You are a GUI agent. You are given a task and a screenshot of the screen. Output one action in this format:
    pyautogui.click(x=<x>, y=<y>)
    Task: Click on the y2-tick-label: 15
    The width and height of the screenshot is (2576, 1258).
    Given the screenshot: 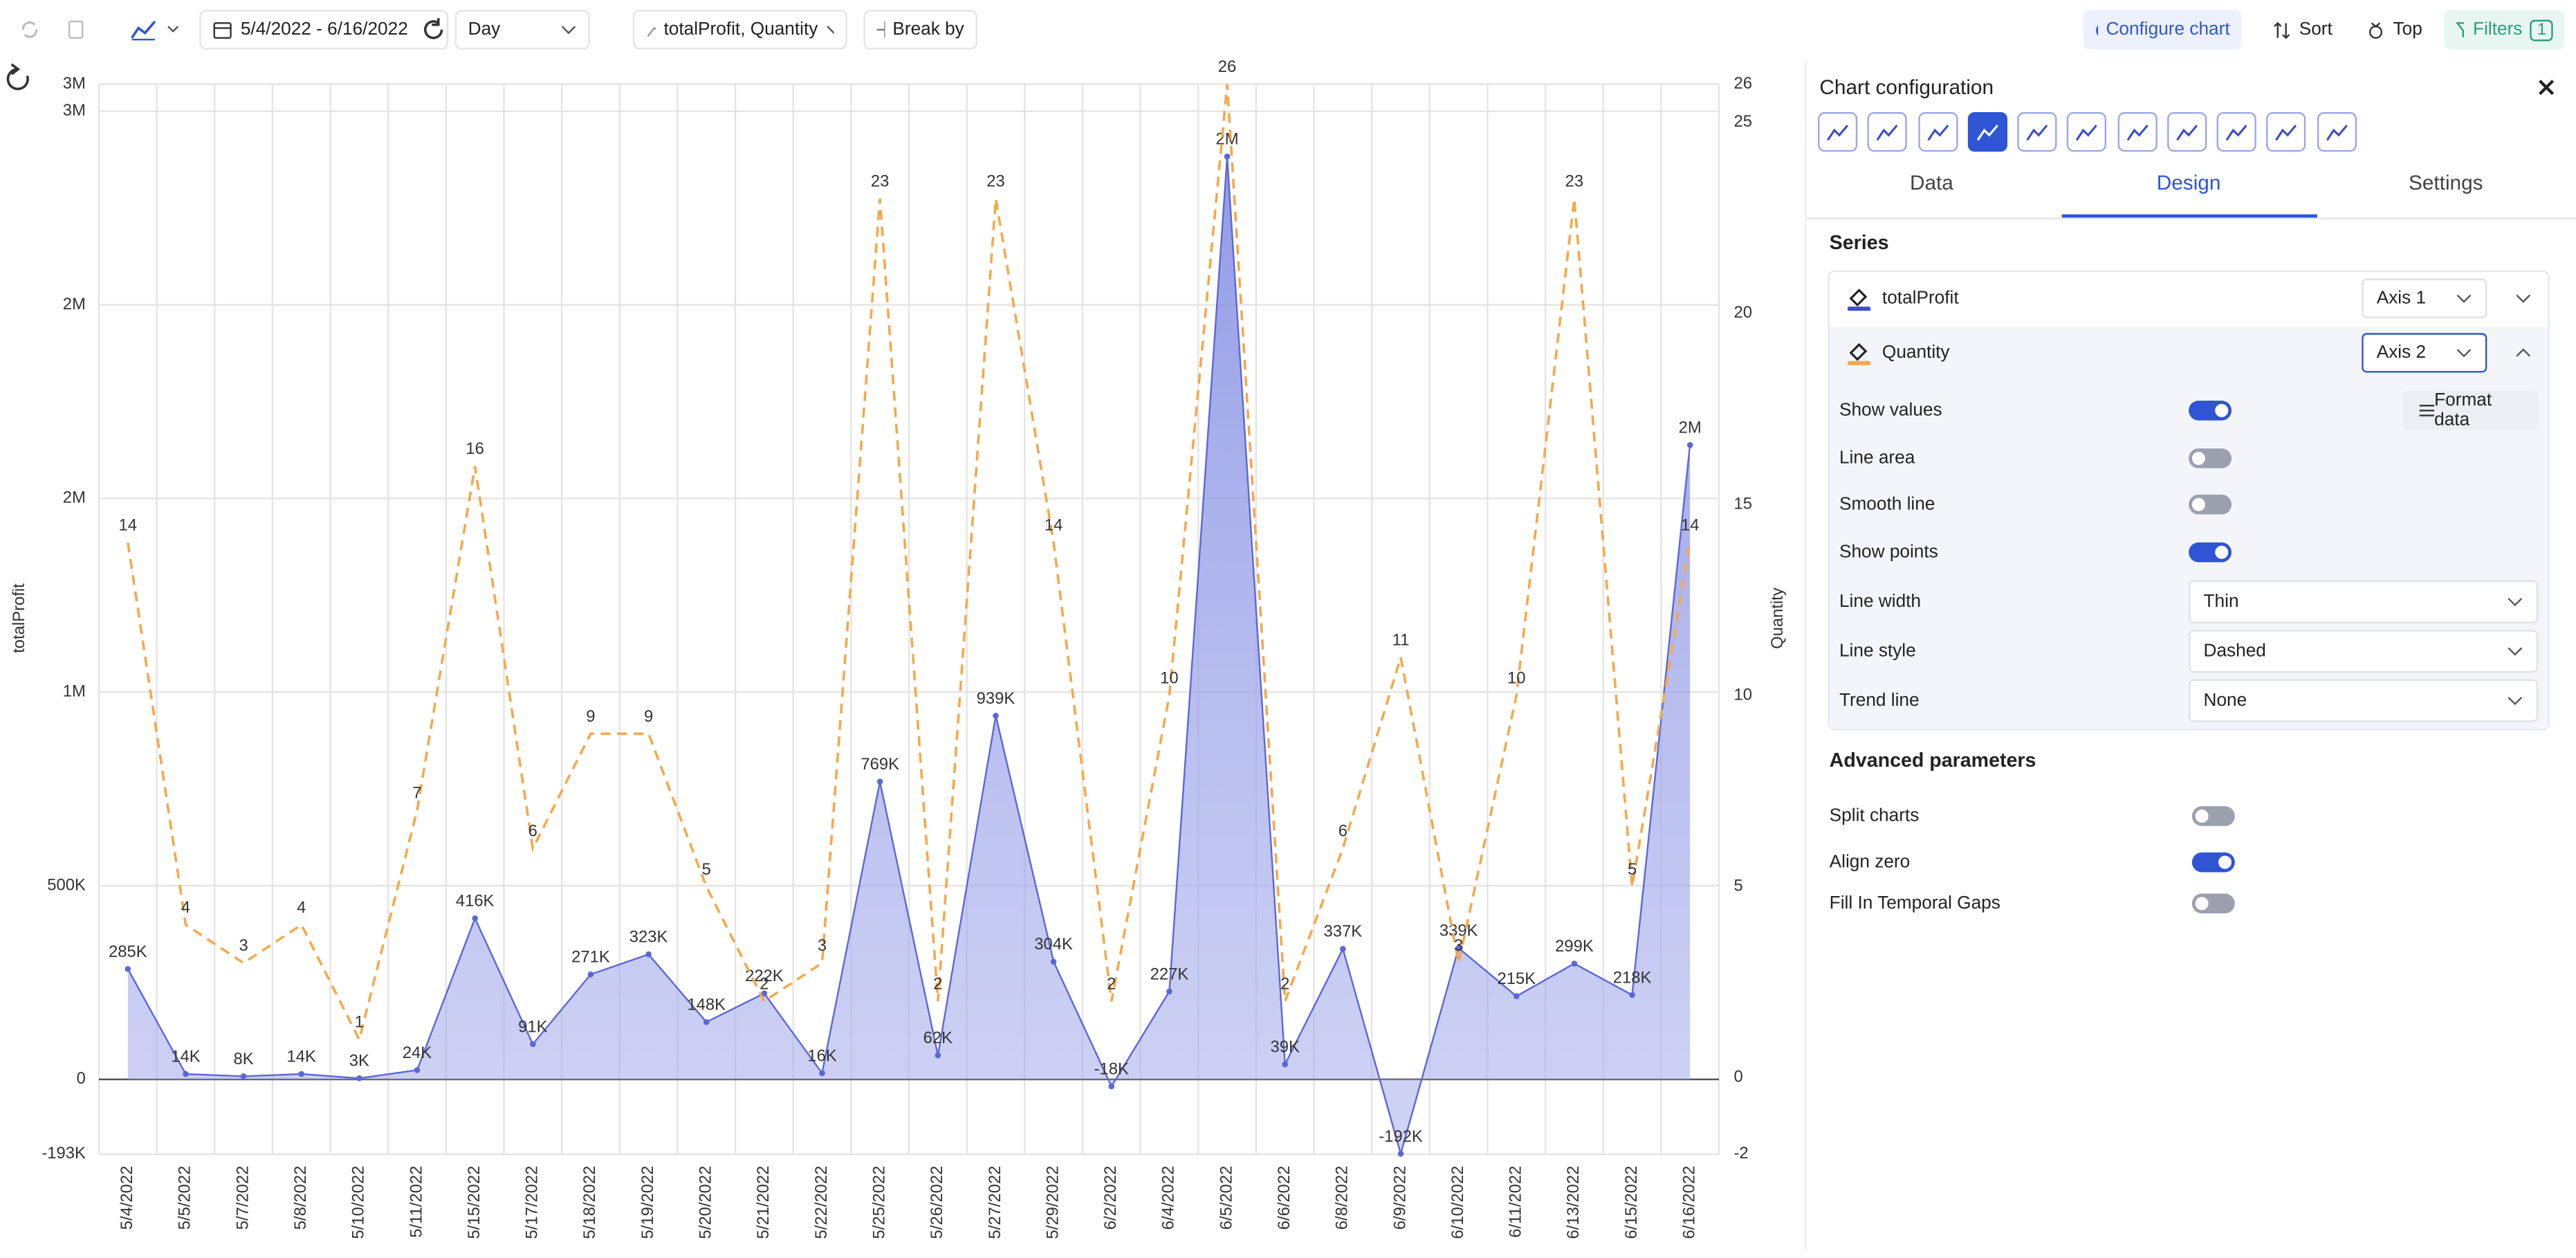 What is the action you would take?
    pyautogui.click(x=1742, y=503)
    